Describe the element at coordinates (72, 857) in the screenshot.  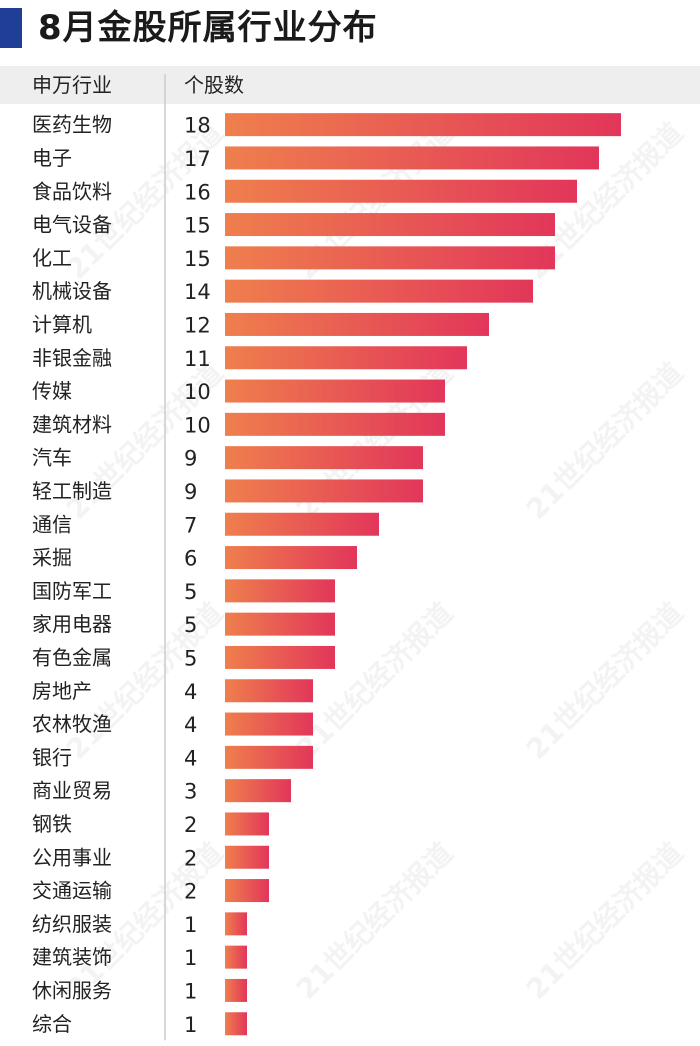
I see `category-label: 公用事业` at that location.